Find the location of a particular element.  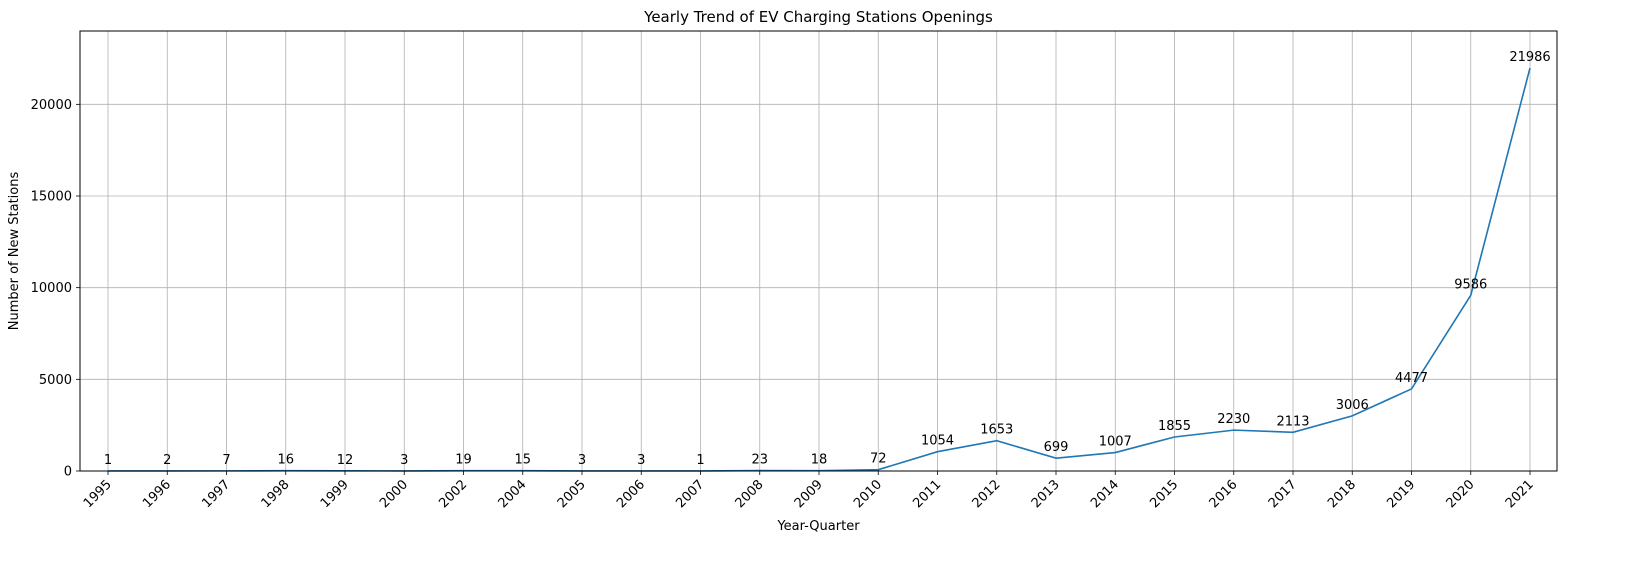

y-tick-label: 0 is located at coordinates (68, 472).